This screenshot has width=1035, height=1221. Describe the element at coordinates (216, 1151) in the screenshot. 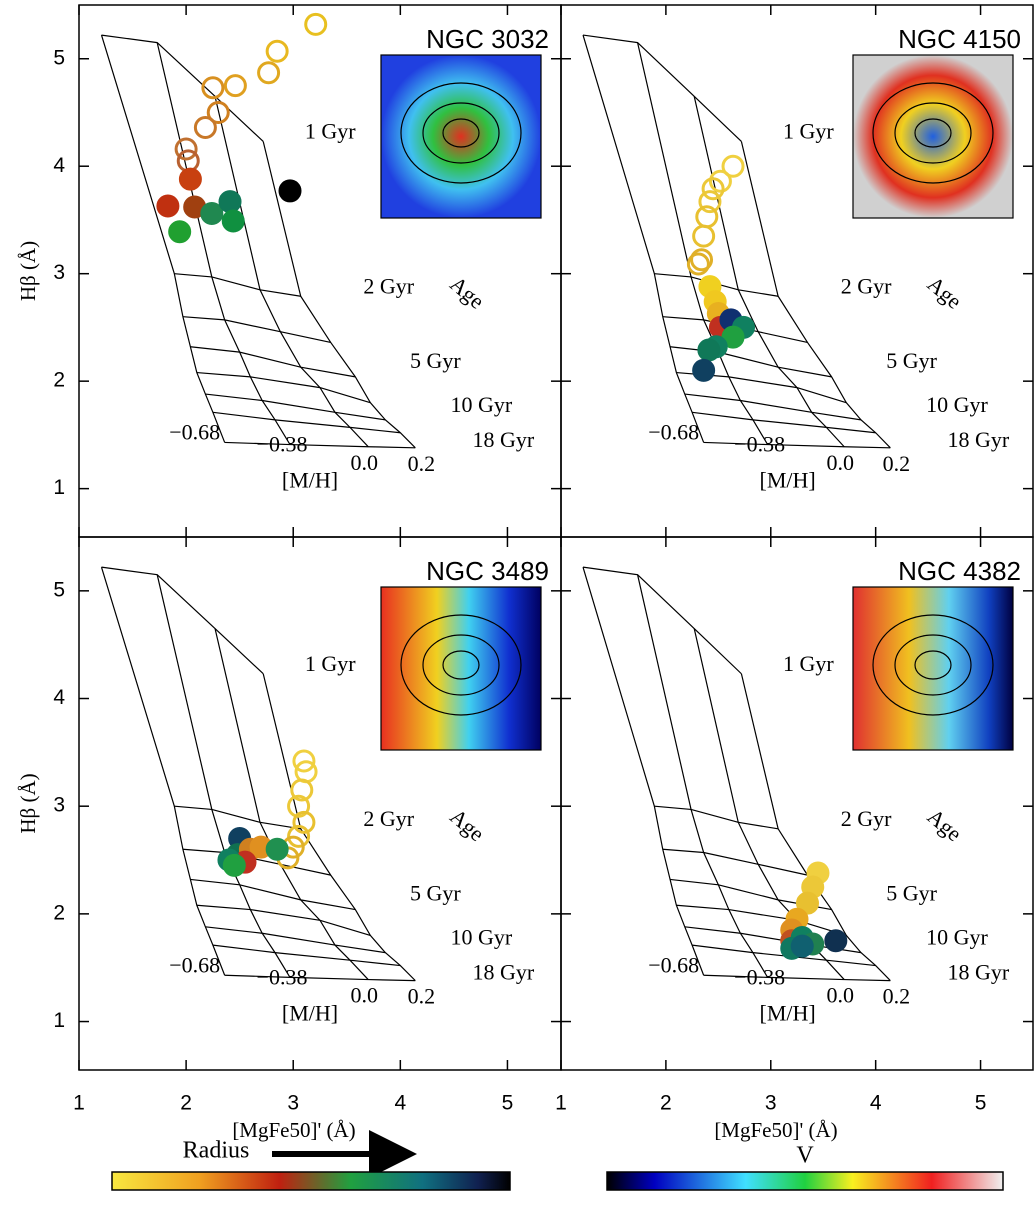

I see `radius-label: Radius` at that location.